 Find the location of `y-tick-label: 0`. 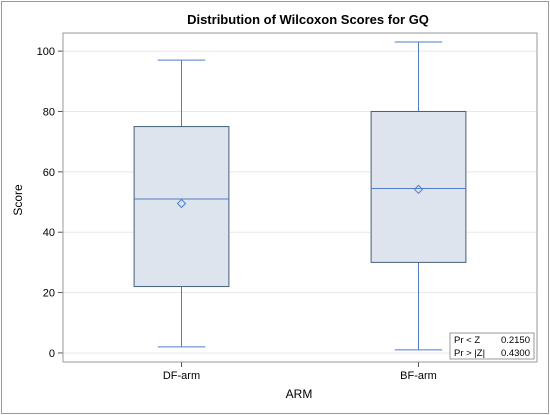

y-tick-label: 0 is located at coordinates (52, 354).